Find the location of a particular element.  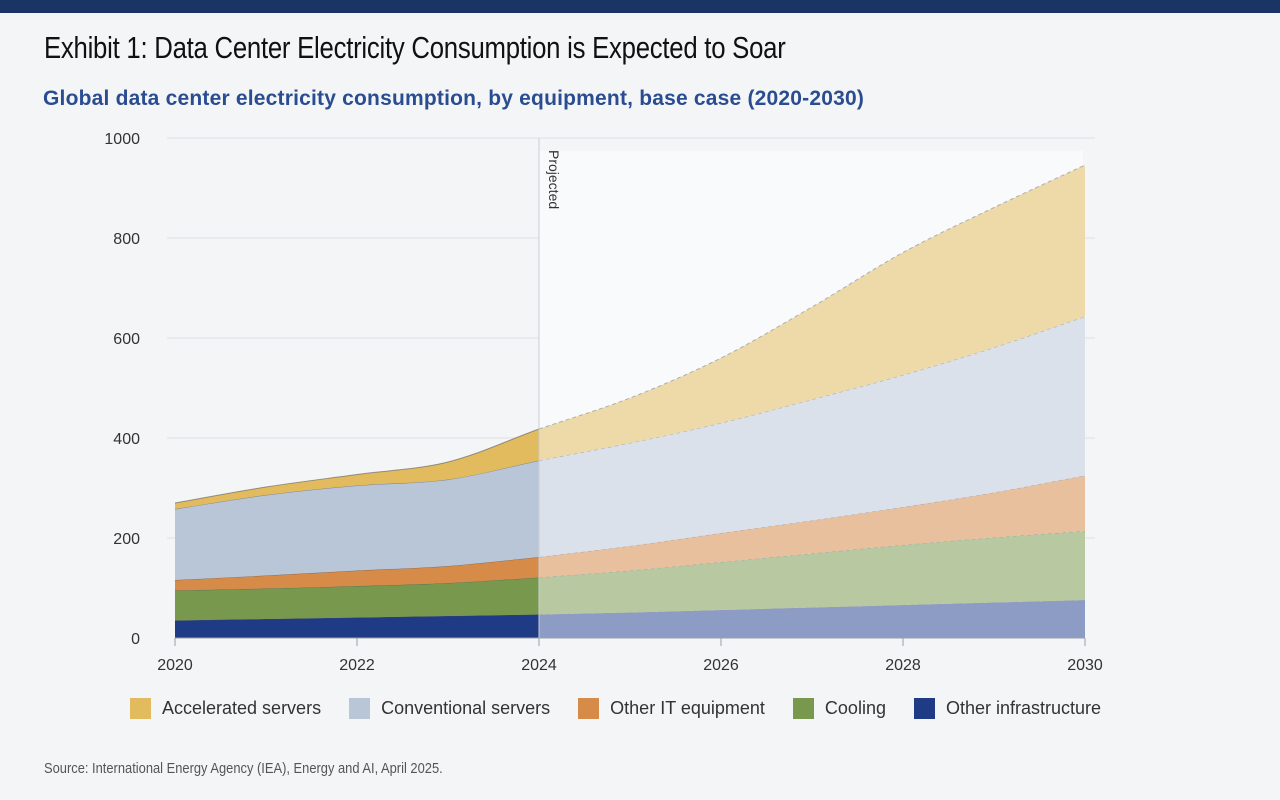

x-tick-label: 2024 is located at coordinates (539, 665).